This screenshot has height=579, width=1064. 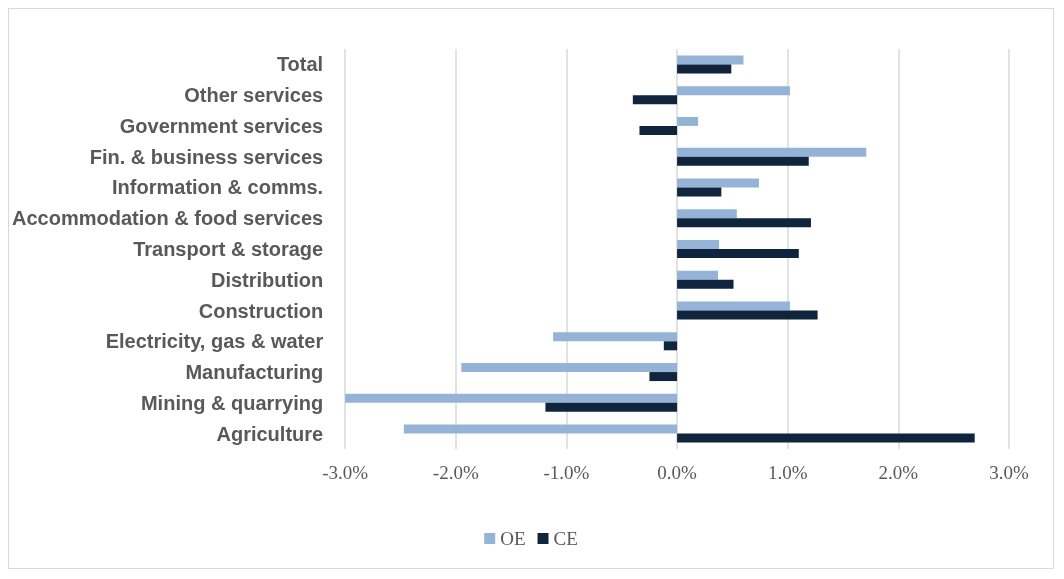 I want to click on x-tick-label: -1.0%, so click(x=566, y=472).